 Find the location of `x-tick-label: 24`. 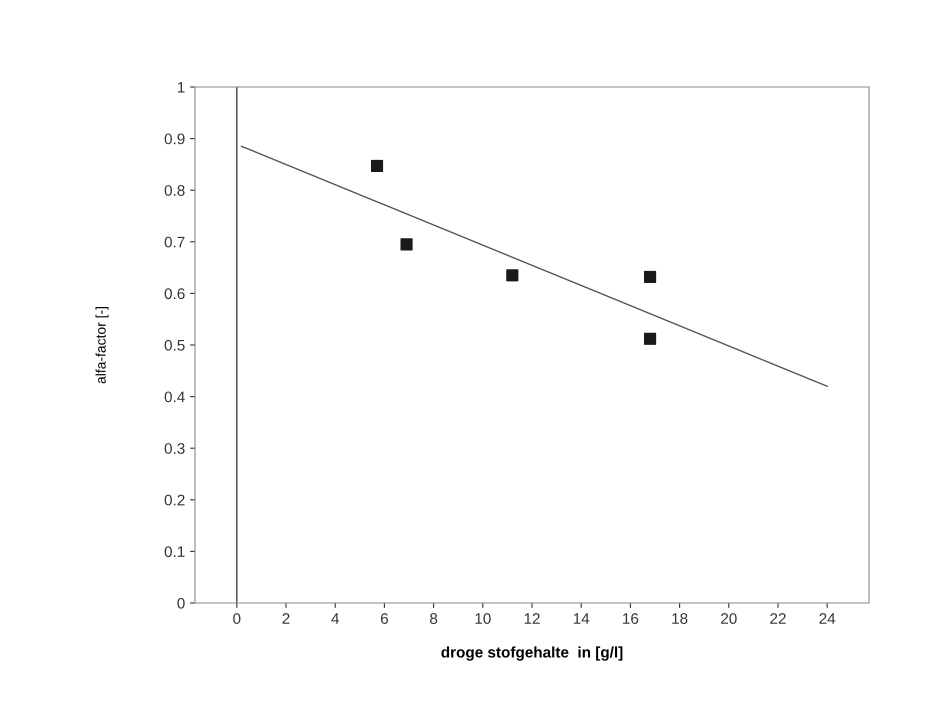

x-tick-label: 24 is located at coordinates (827, 618).